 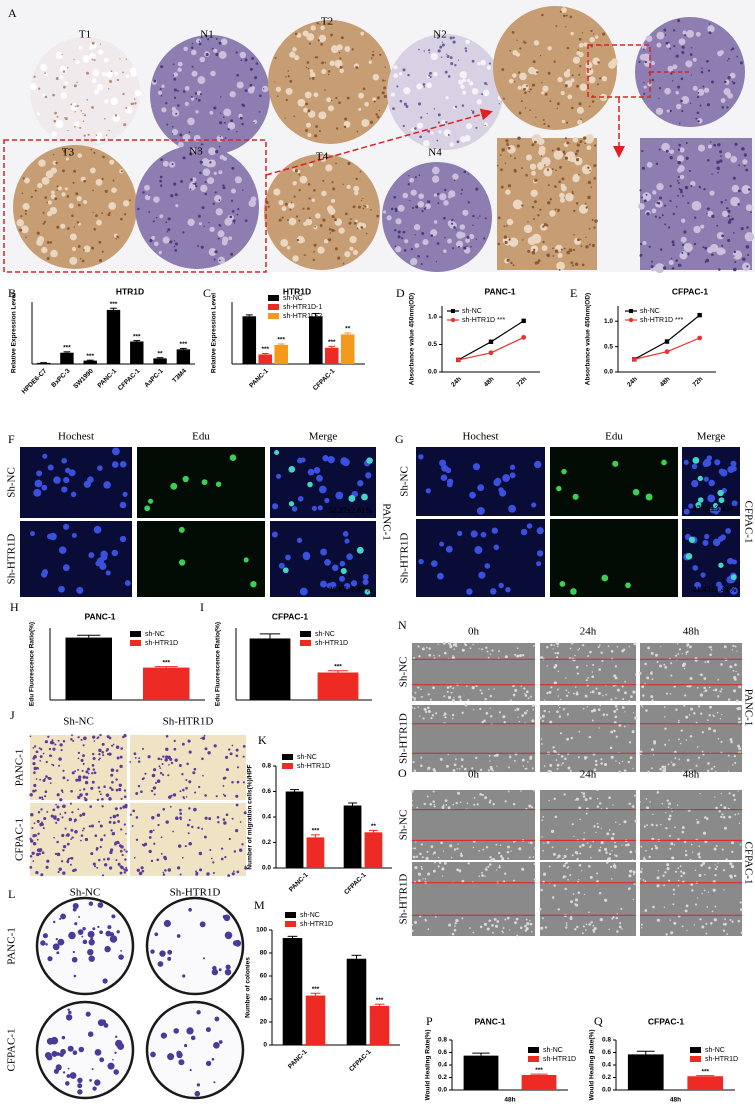 What do you see at coordinates (166, 662) in the screenshot?
I see `significance-label: ***` at bounding box center [166, 662].